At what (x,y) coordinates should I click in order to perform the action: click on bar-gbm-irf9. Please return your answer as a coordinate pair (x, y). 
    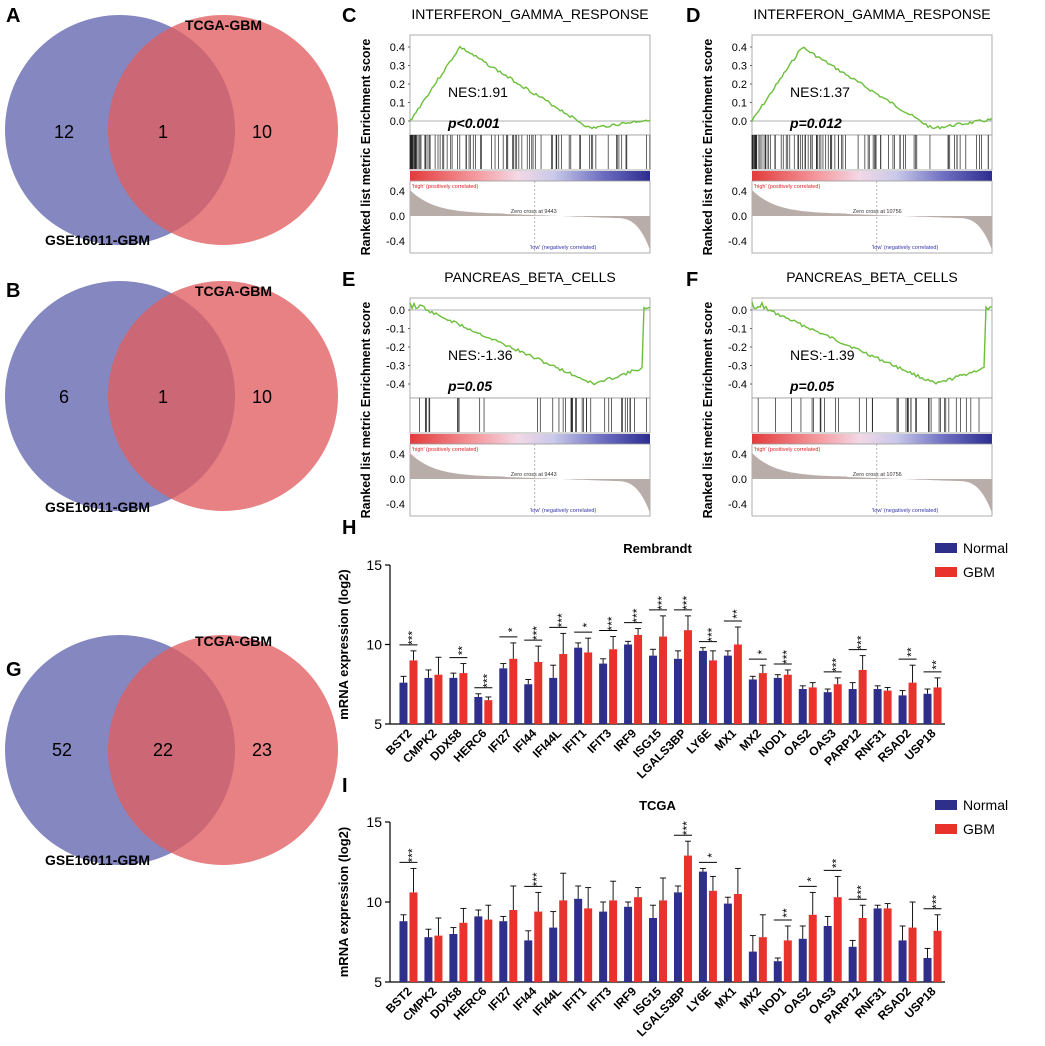
    Looking at the image, I should click on (638, 679).